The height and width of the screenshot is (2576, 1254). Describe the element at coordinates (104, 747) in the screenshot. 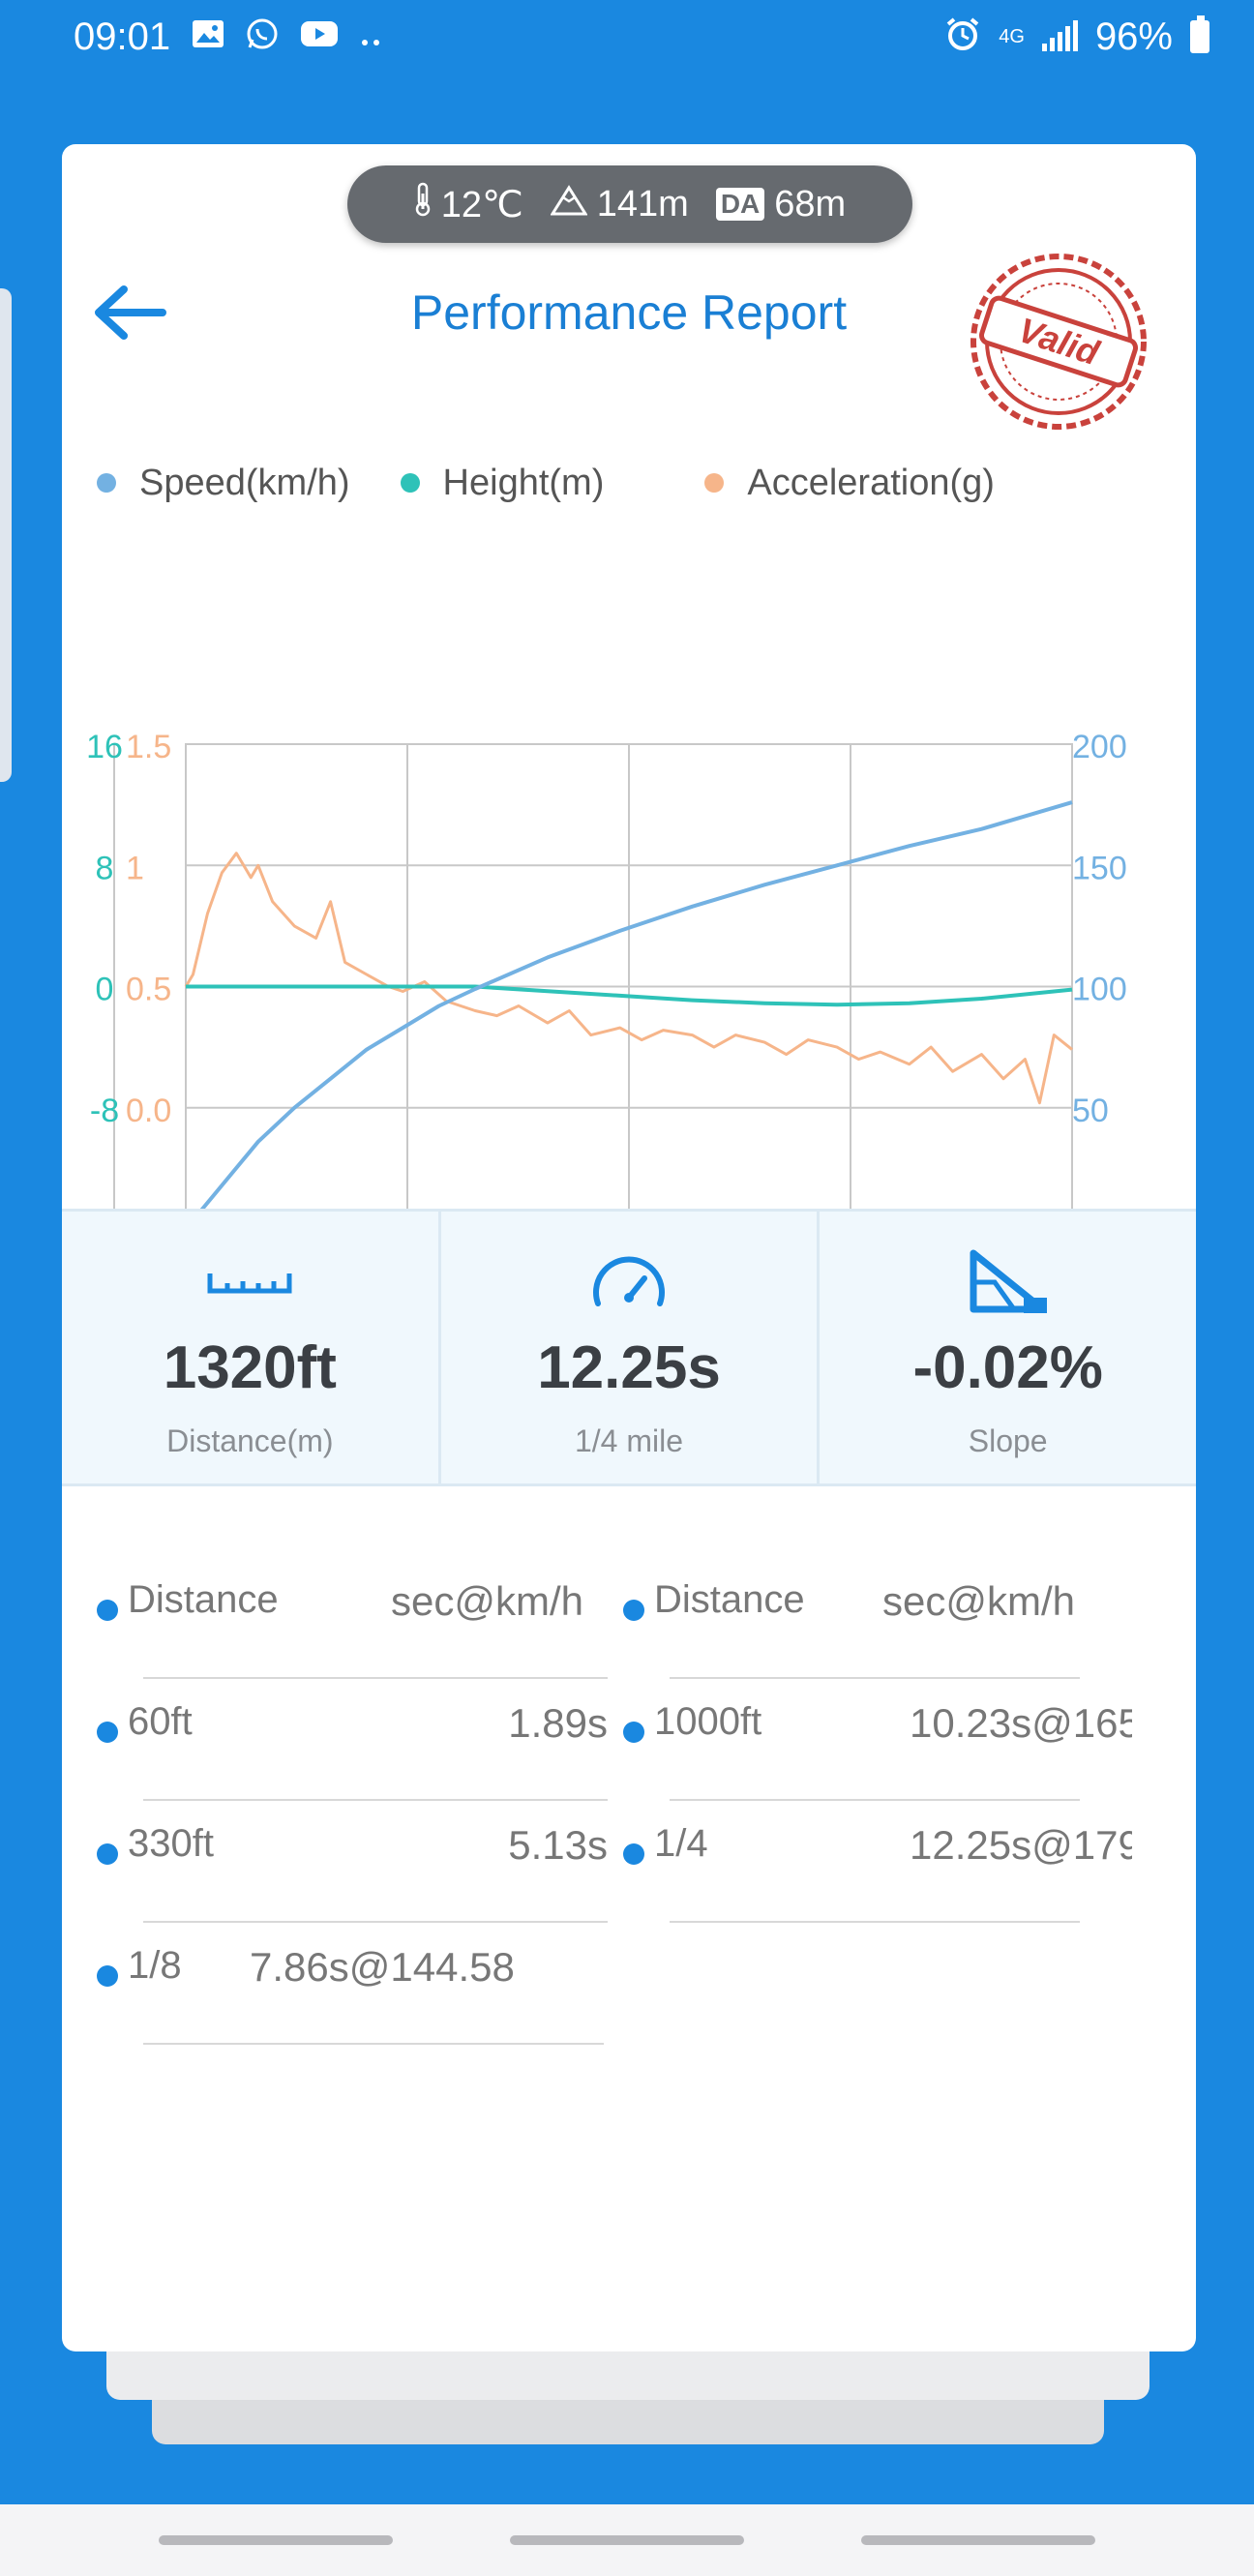

I see `height-axis-tick: 16` at that location.